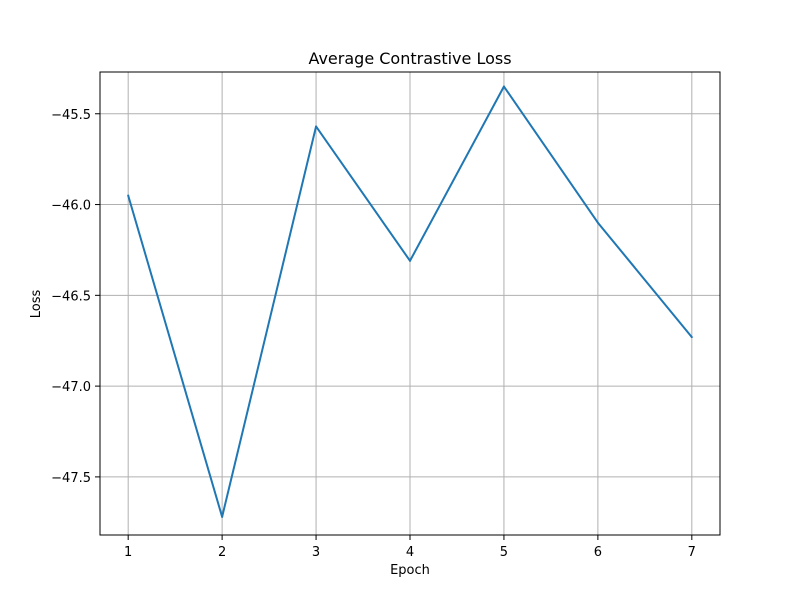 This screenshot has width=800, height=600. I want to click on x-tick-label: 6, so click(598, 552).